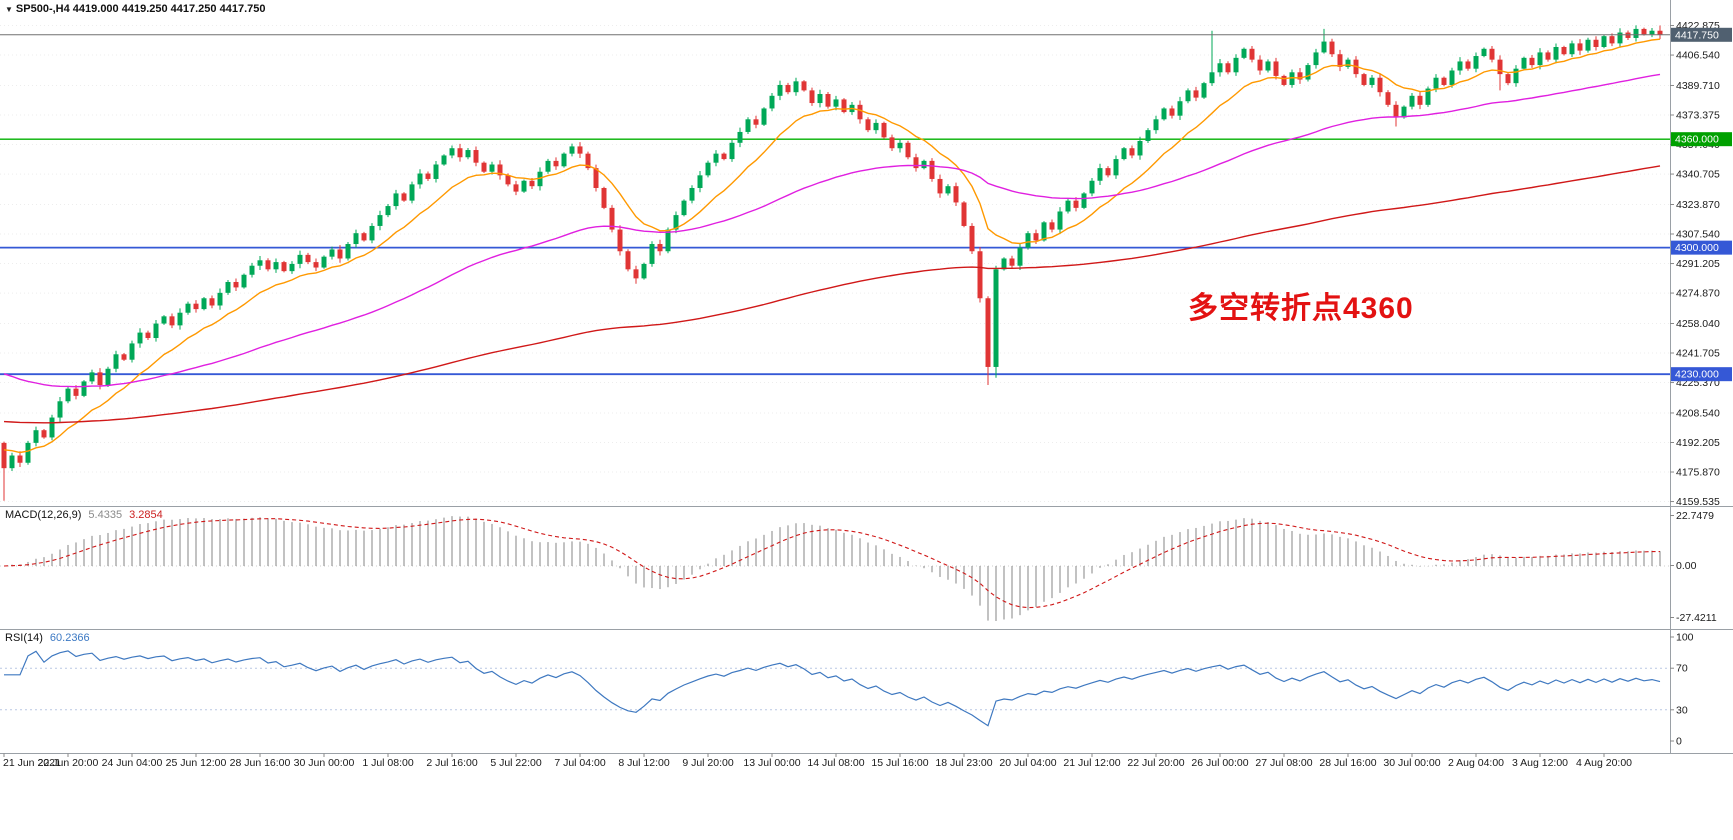  Describe the element at coordinates (1476, 763) in the screenshot. I see `time-axis-label: 2 Aug 04:00` at that location.